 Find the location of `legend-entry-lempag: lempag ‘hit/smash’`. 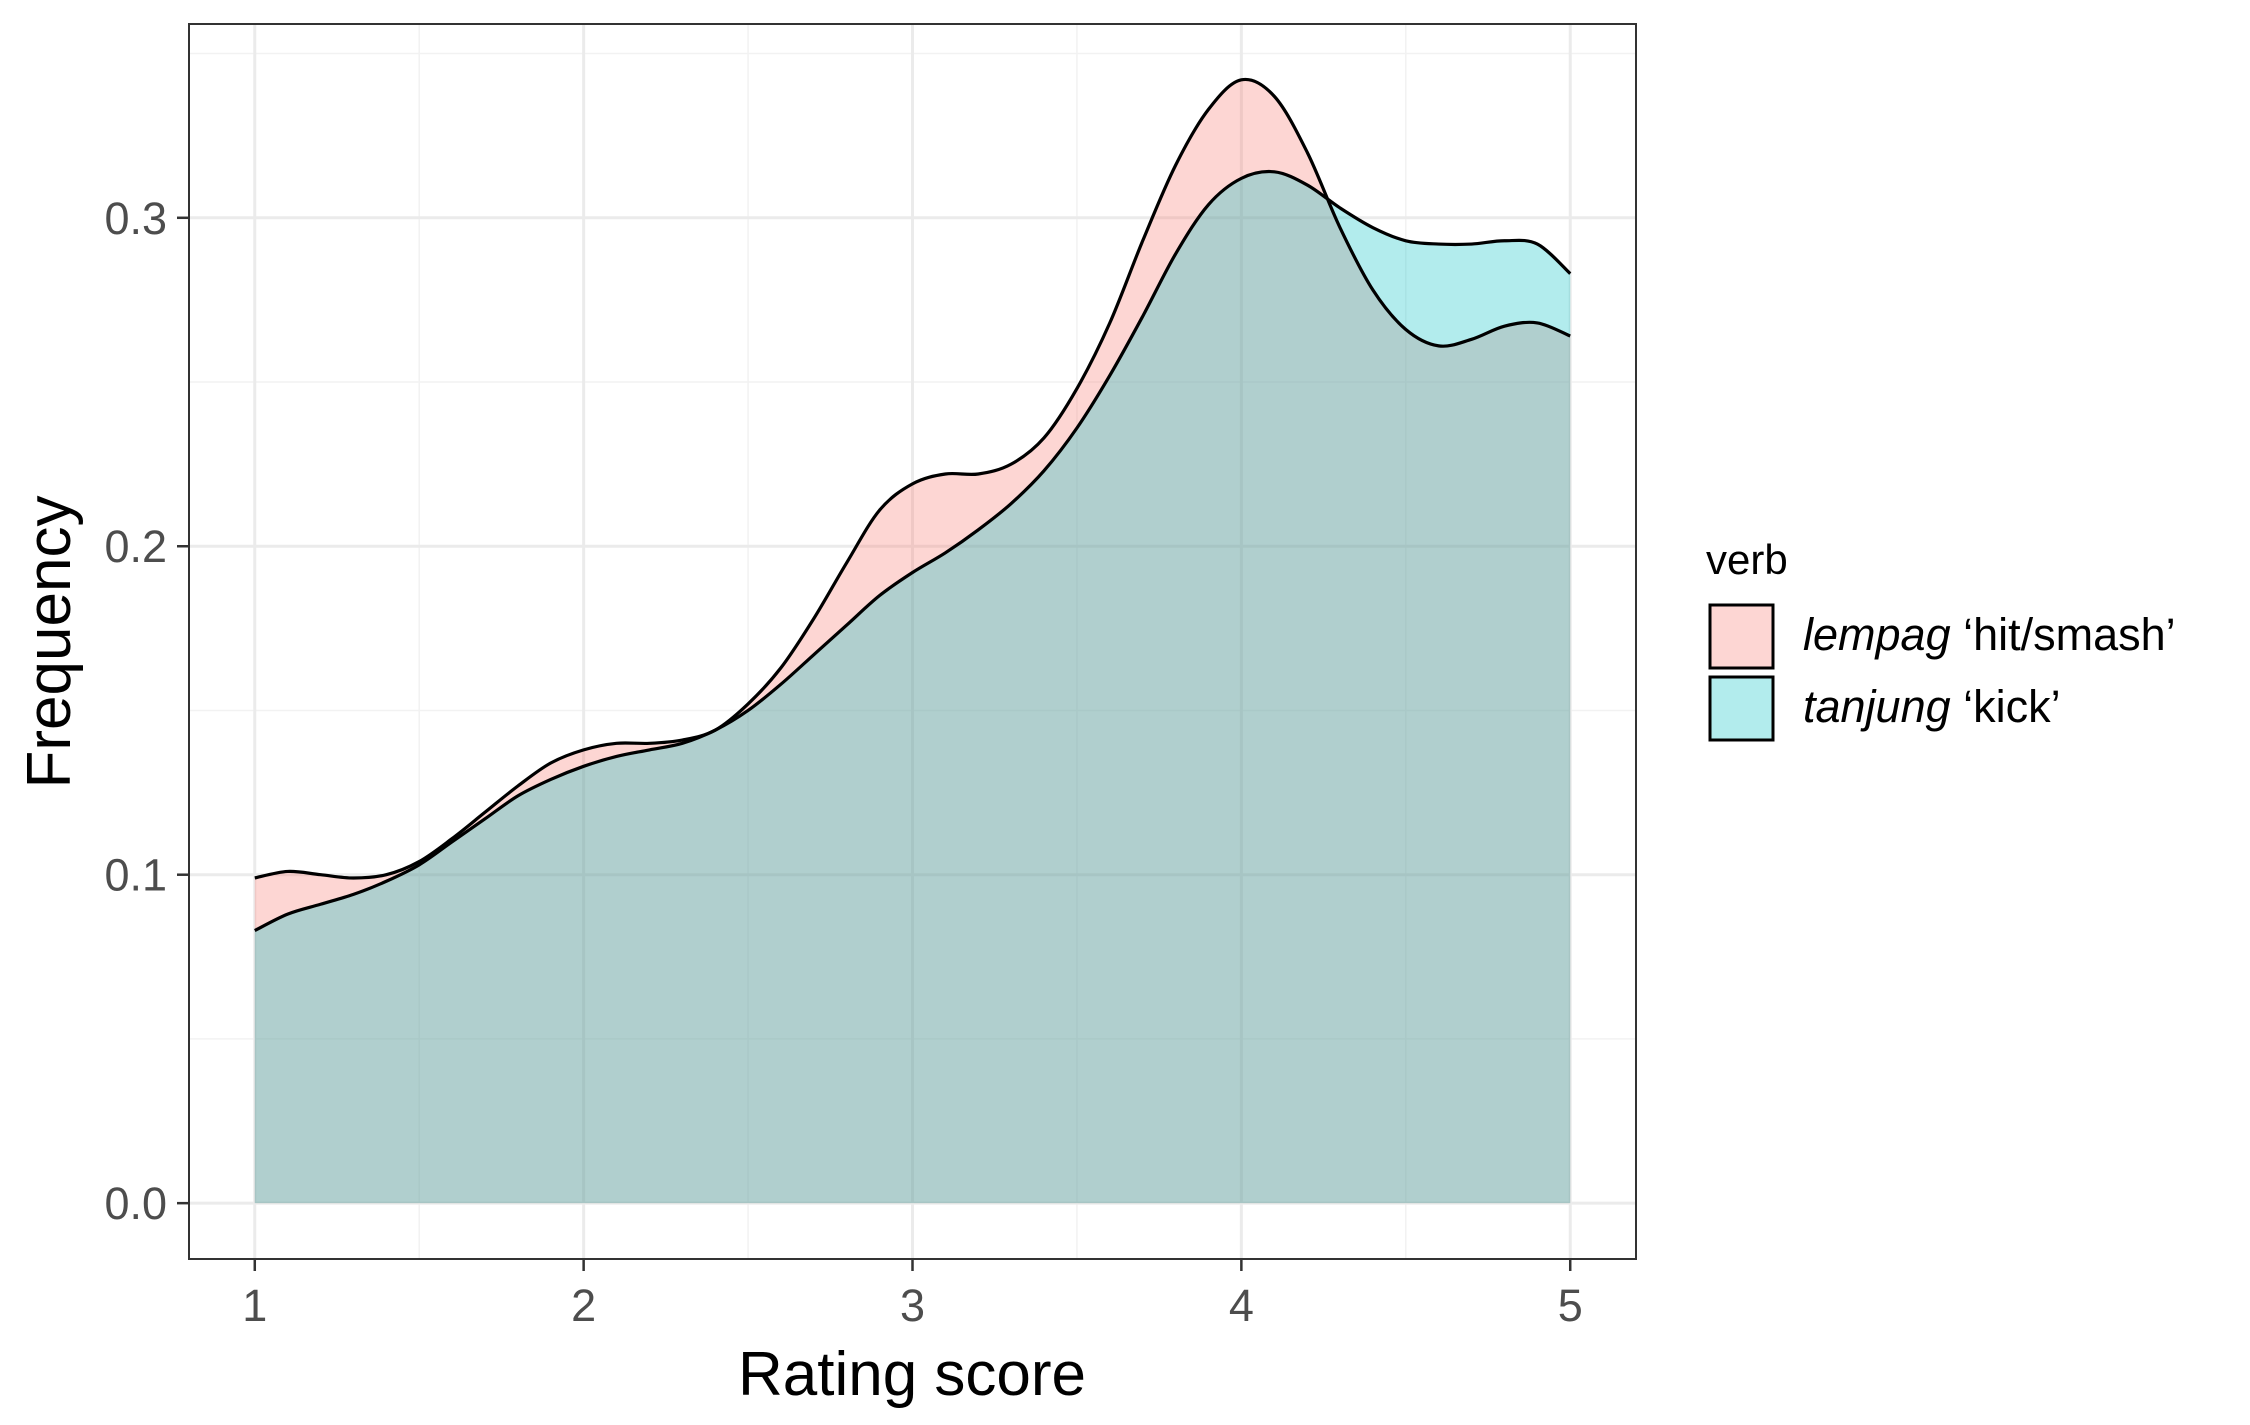

legend-entry-lempag: lempag ‘hit/smash’ is located at coordinates (1942, 636).